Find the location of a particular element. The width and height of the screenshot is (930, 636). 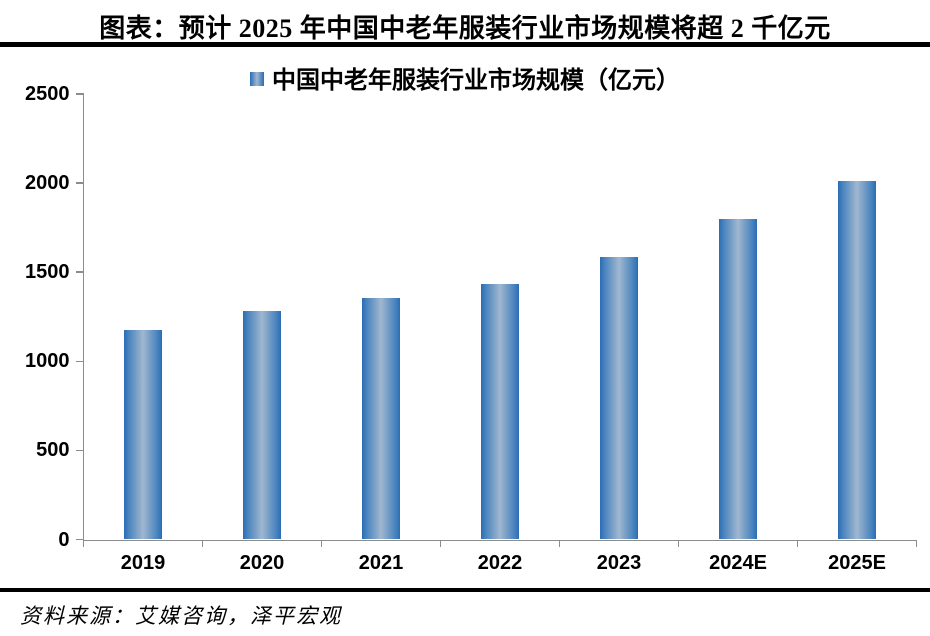

source-divider is located at coordinates (465, 590).